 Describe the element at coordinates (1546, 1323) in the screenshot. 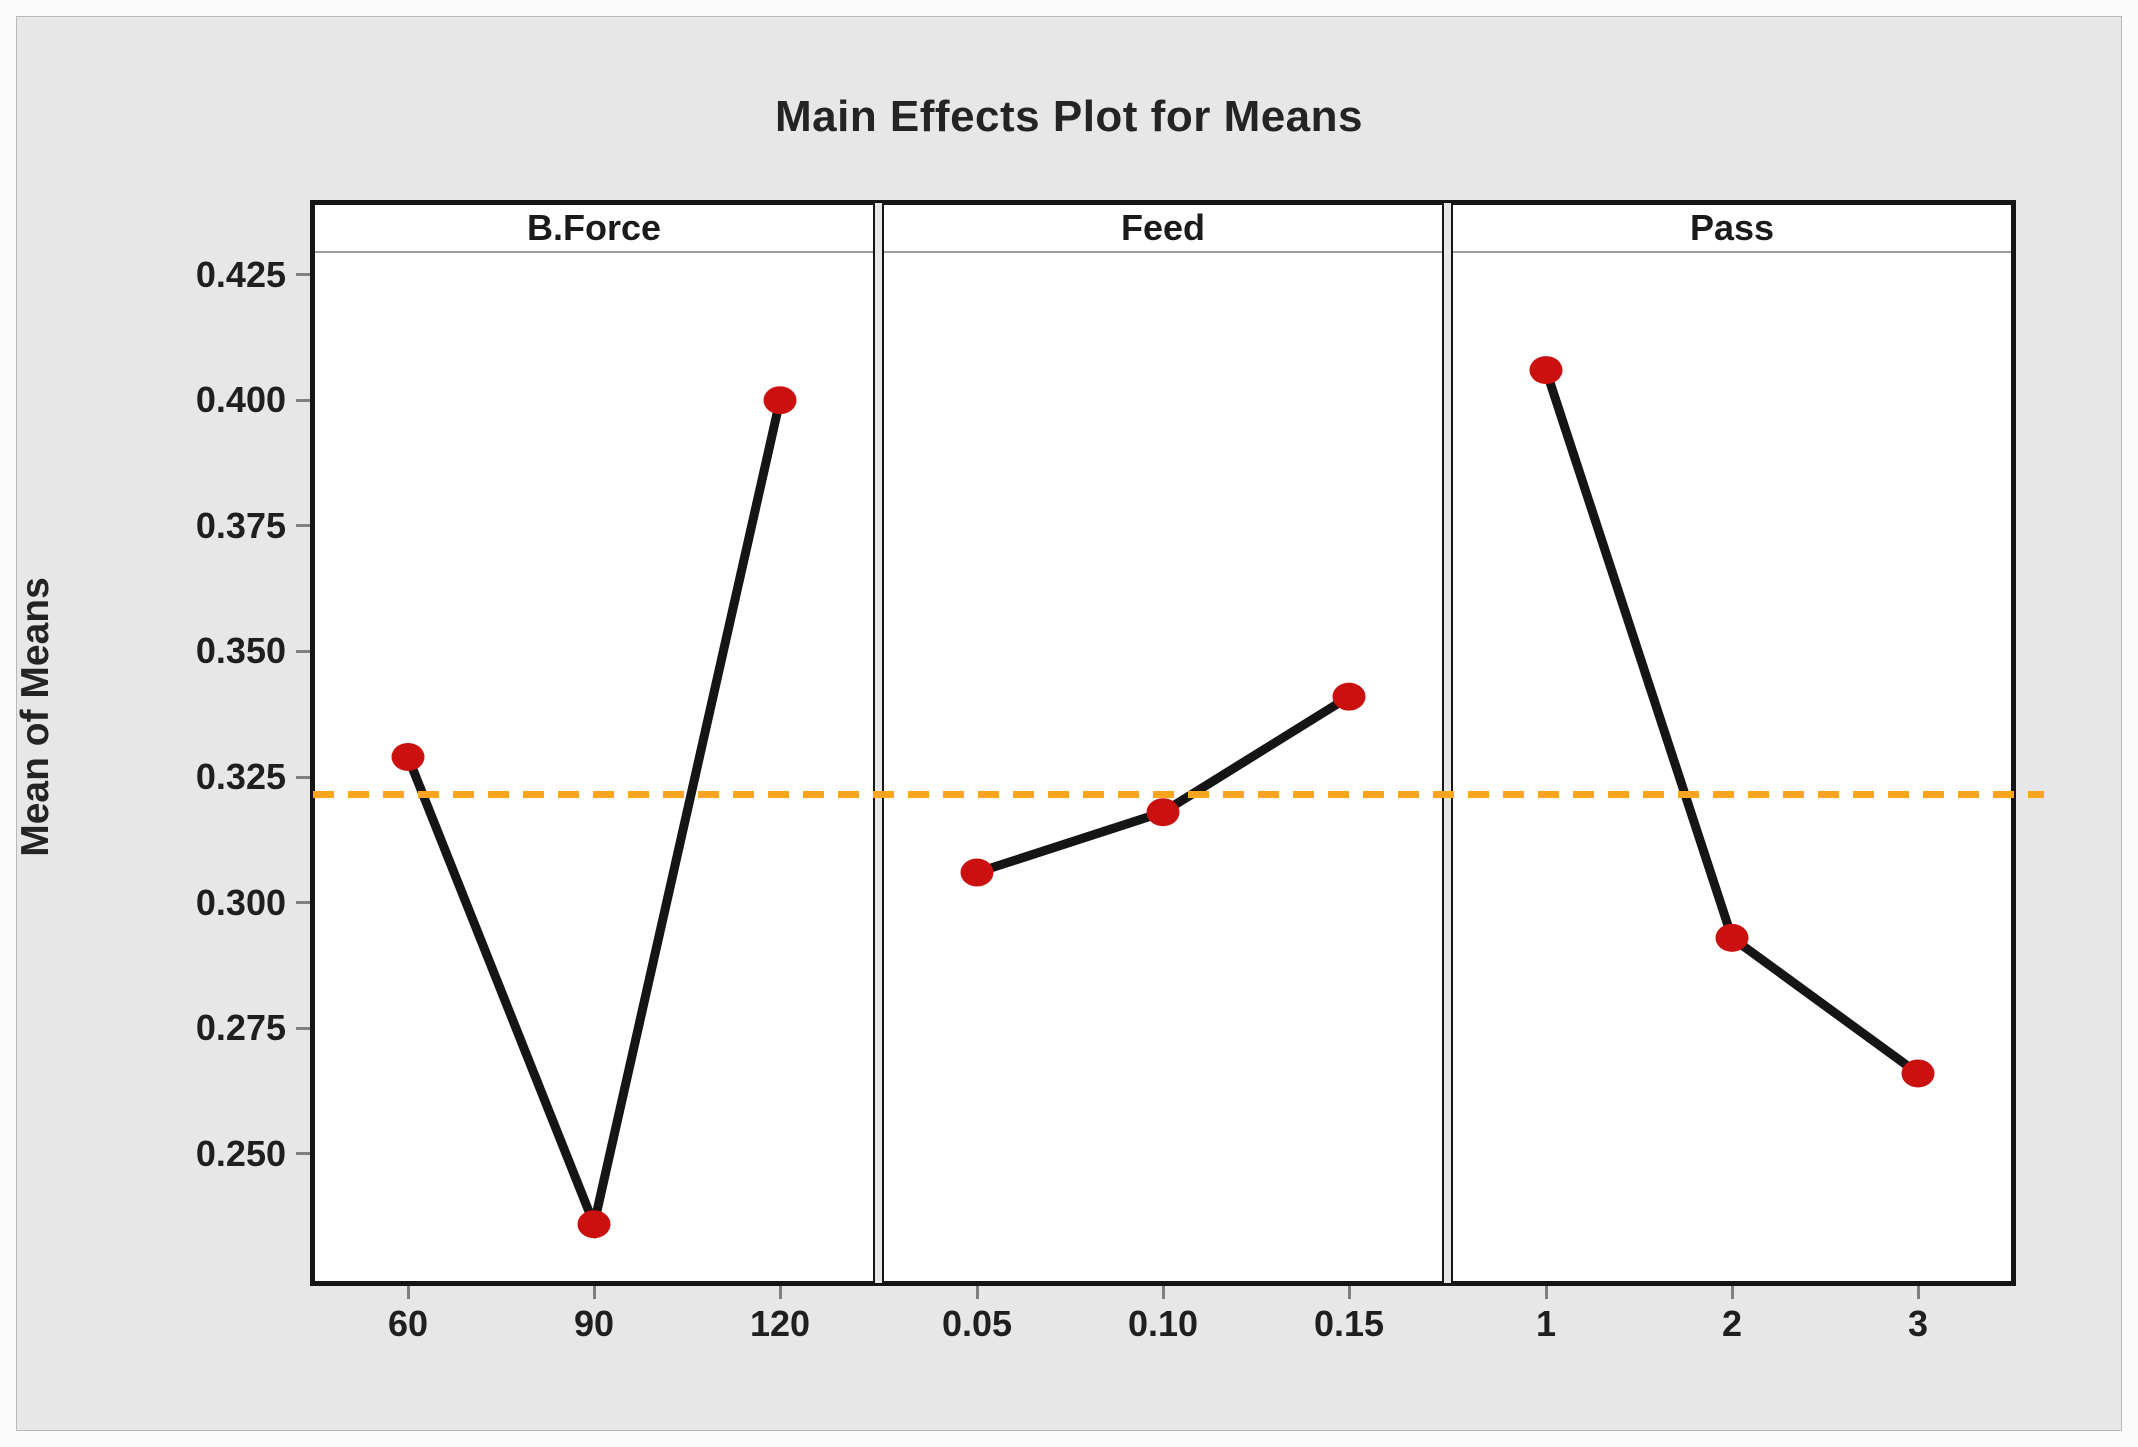

I see `x-tick-label: 1` at that location.